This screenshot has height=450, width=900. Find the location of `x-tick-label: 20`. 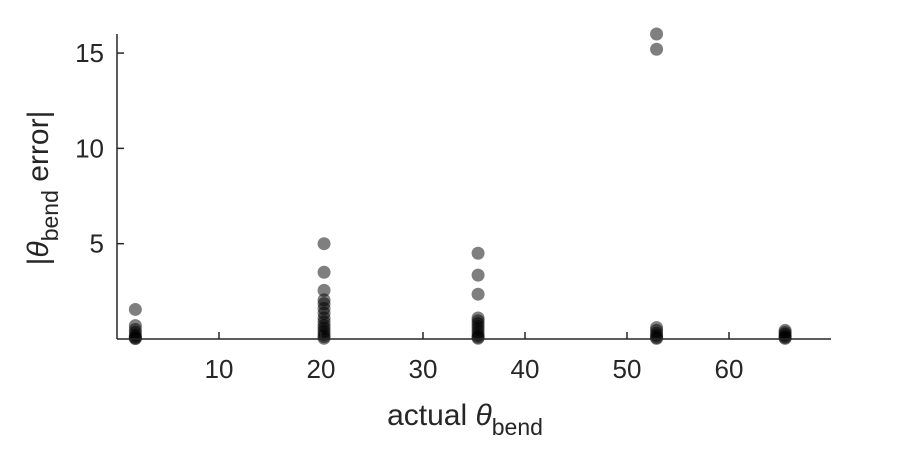

x-tick-label: 20 is located at coordinates (321, 369).